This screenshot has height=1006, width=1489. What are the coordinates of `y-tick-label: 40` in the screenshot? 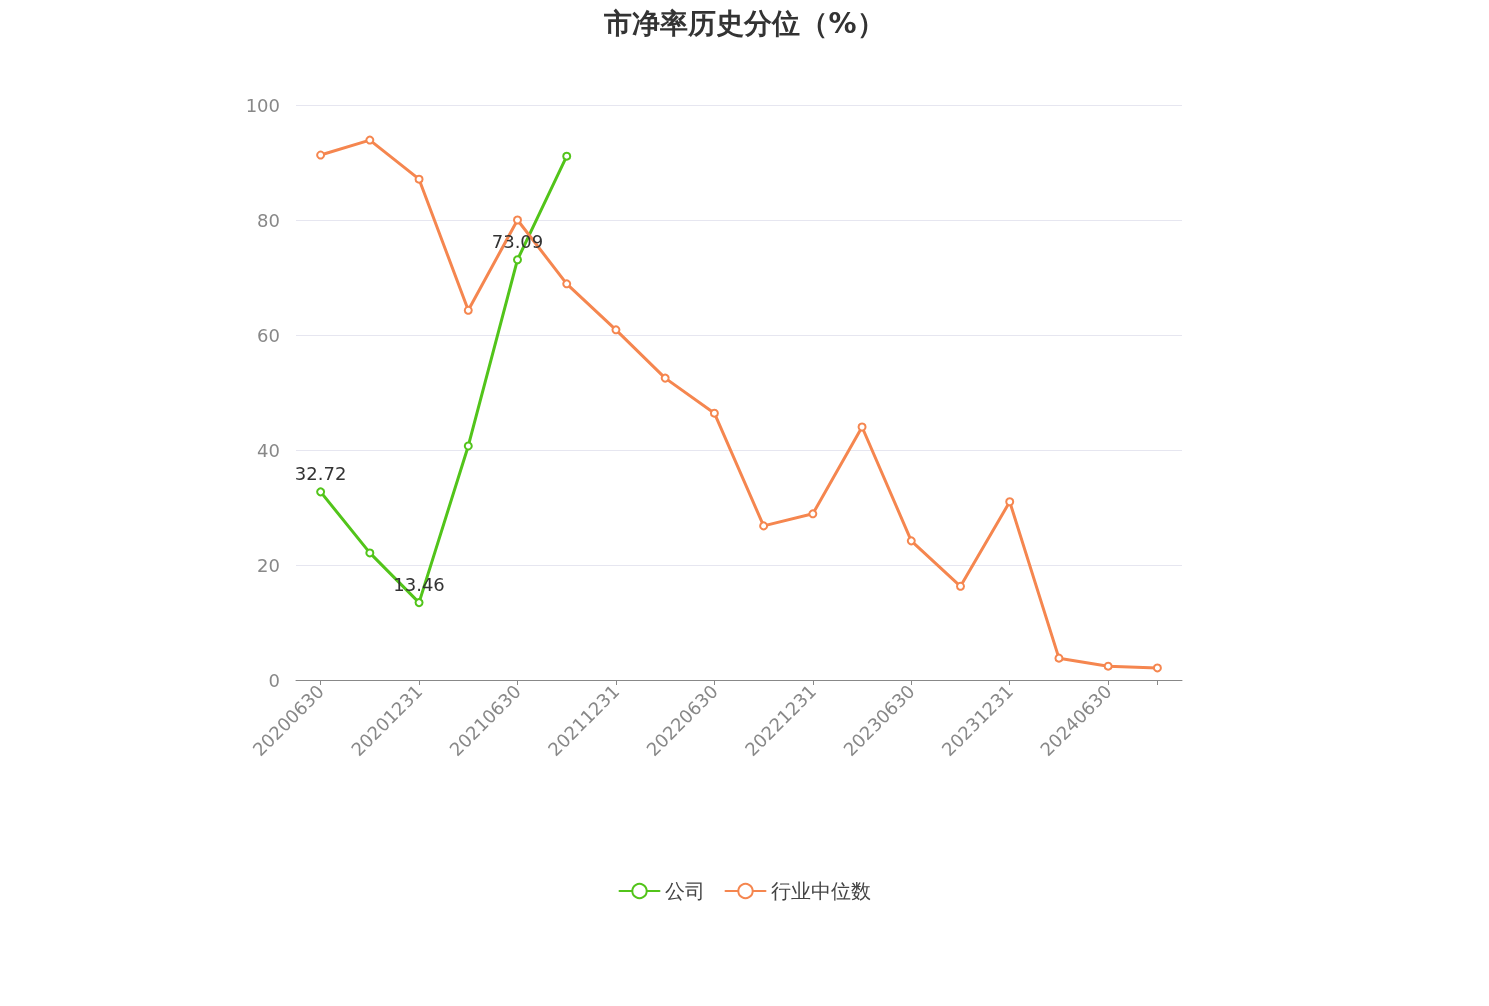 It's located at (268, 450).